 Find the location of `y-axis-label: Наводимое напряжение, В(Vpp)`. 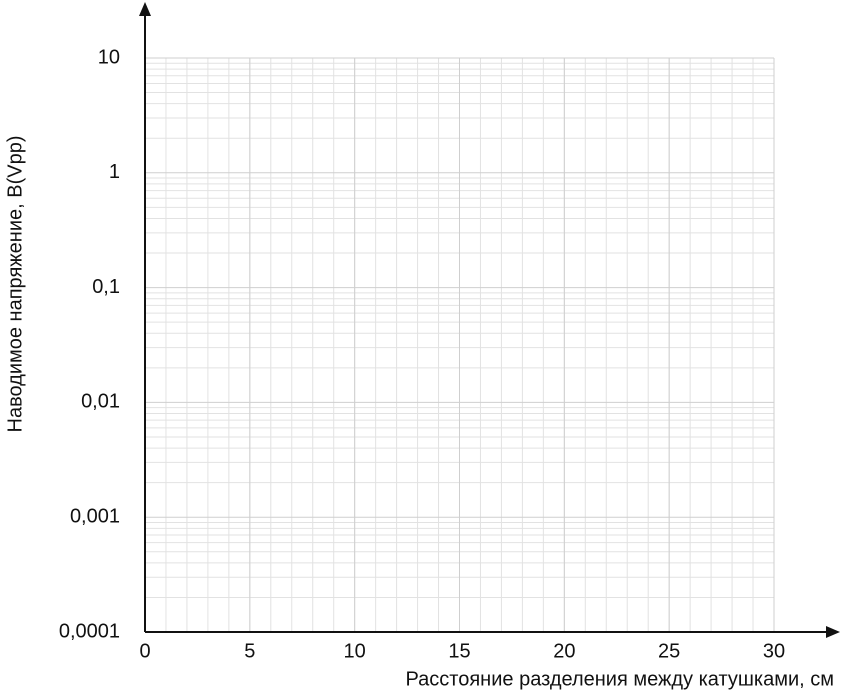

y-axis-label: Наводимое напряжение, В(Vpp) is located at coordinates (15, 284).